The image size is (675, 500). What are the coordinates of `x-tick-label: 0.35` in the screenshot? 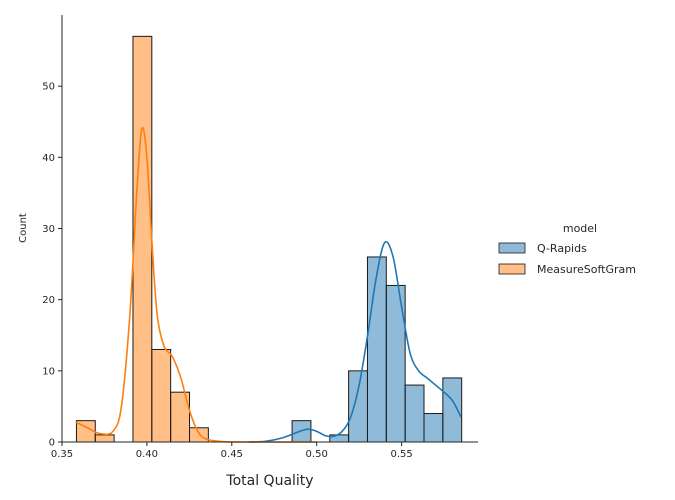 It's located at (62, 454).